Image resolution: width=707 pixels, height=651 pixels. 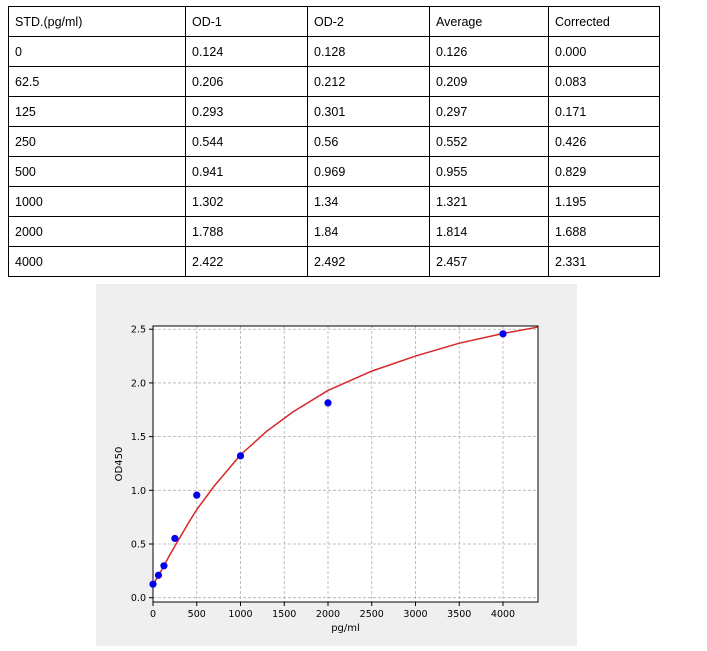 I want to click on table-cell: 0.293, so click(x=246, y=111).